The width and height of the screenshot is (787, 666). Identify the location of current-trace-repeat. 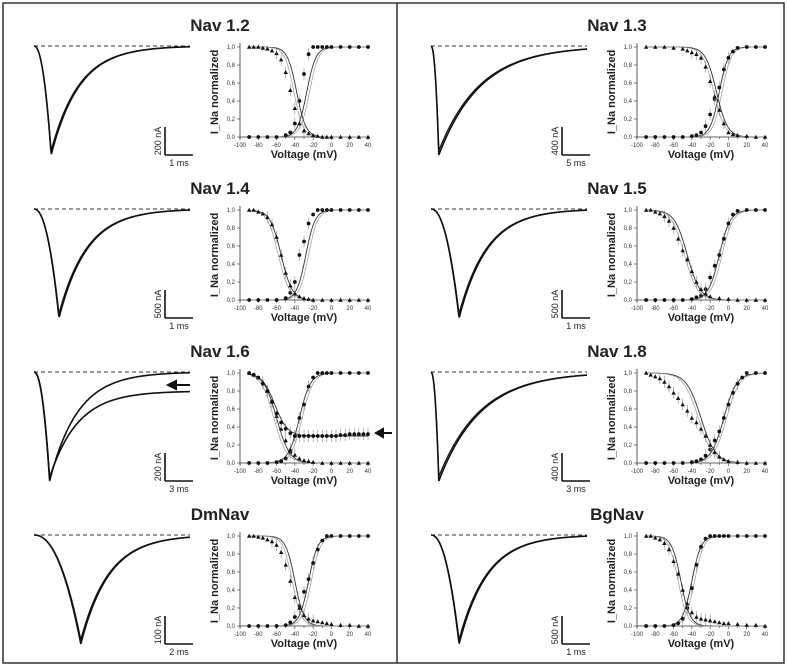
(509, 587).